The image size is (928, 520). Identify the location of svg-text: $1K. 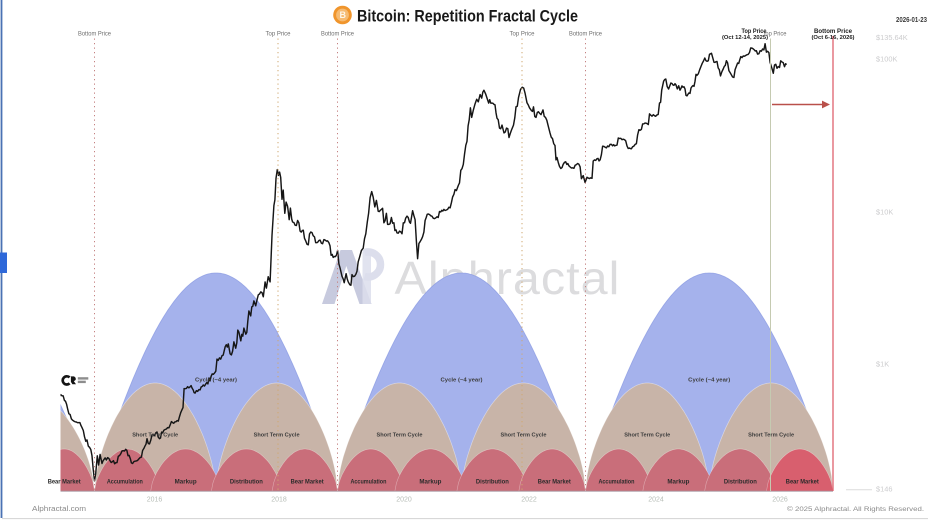
(882, 364).